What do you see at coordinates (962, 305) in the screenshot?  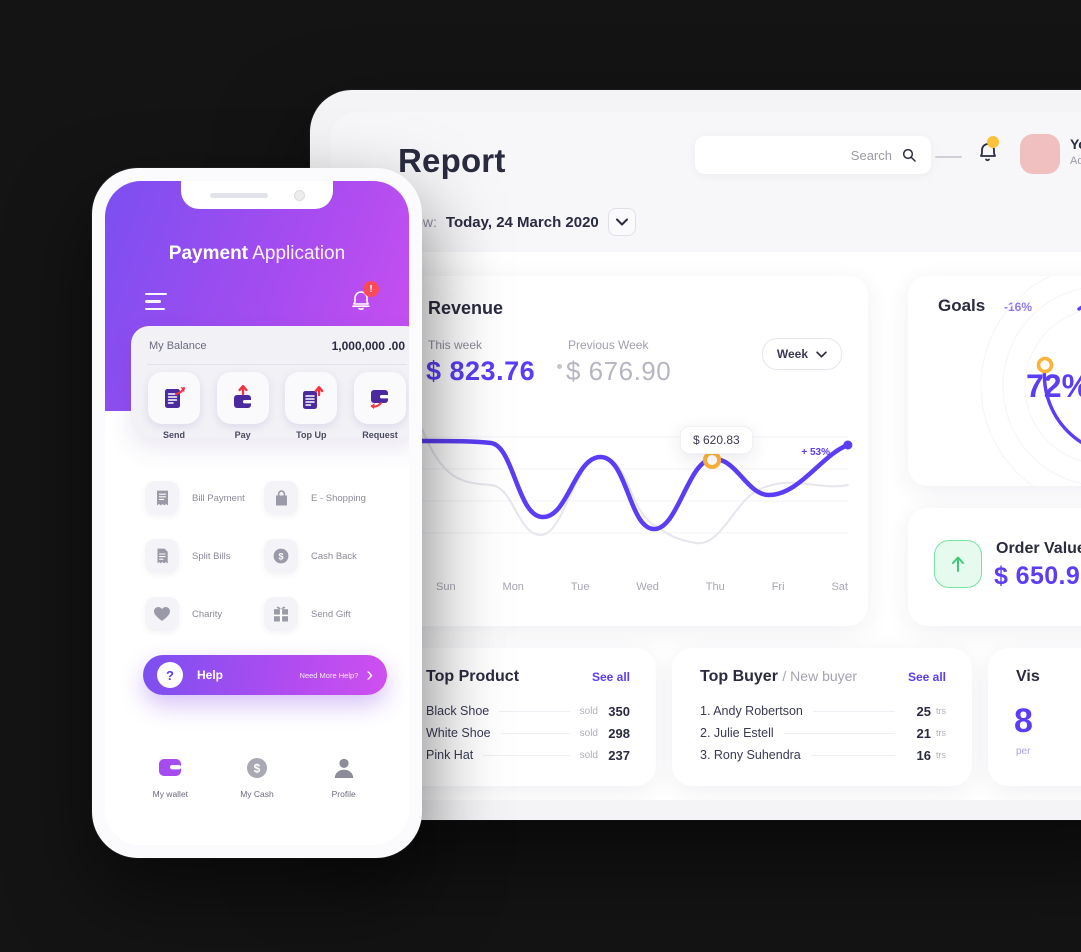 I see `goals-title: Goals` at bounding box center [962, 305].